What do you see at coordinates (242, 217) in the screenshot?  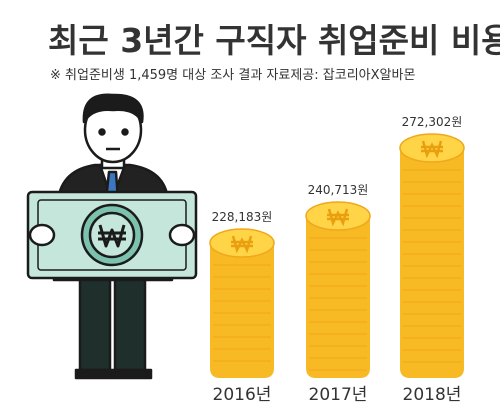 I see `value-label: 228,183원` at bounding box center [242, 217].